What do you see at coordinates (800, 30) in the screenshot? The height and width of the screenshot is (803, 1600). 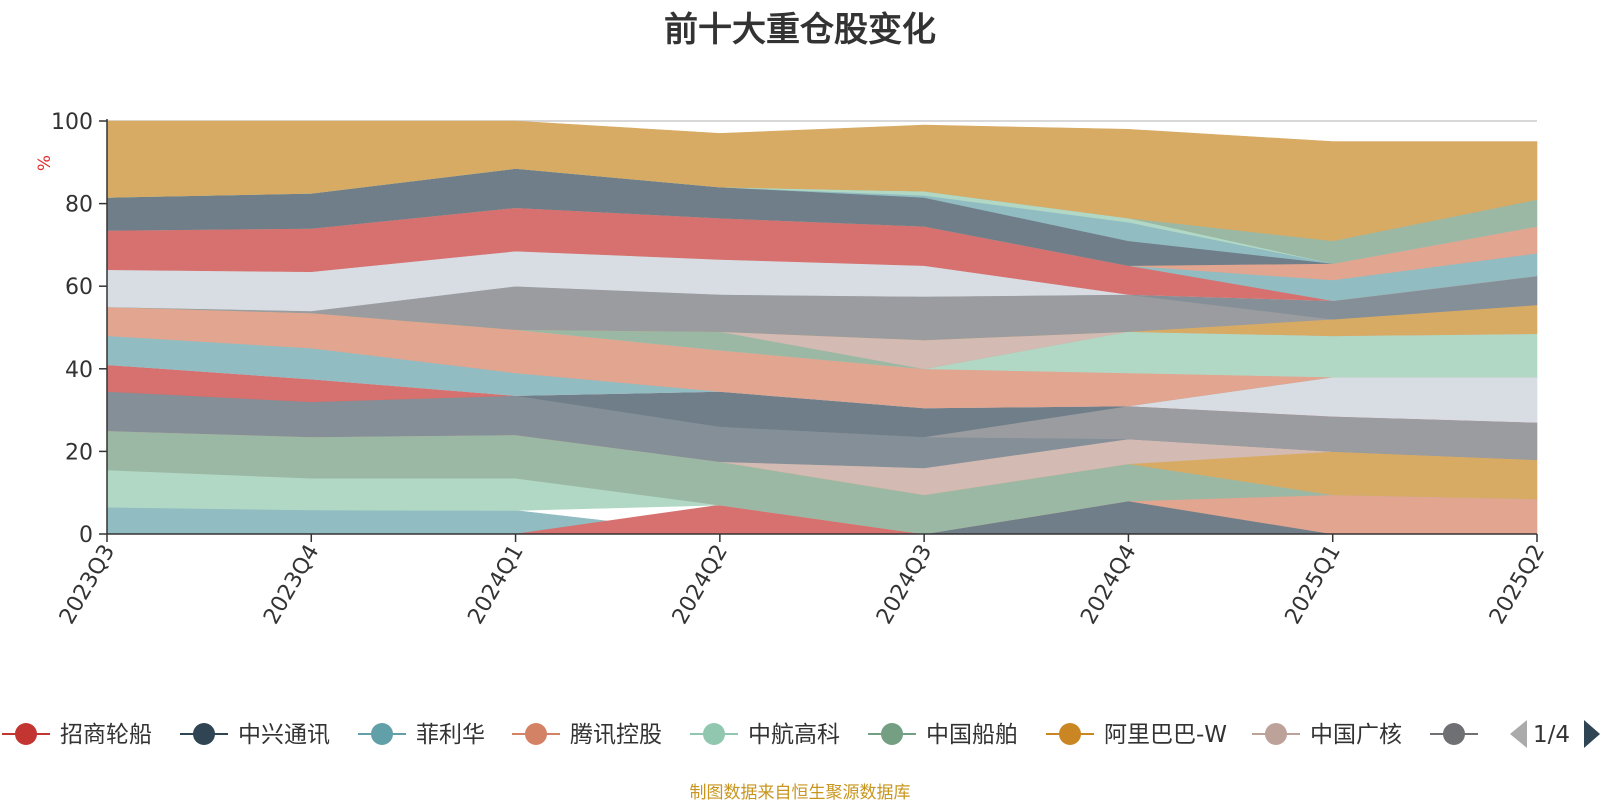 I see `chart-title: 前十大重仓股变化` at bounding box center [800, 30].